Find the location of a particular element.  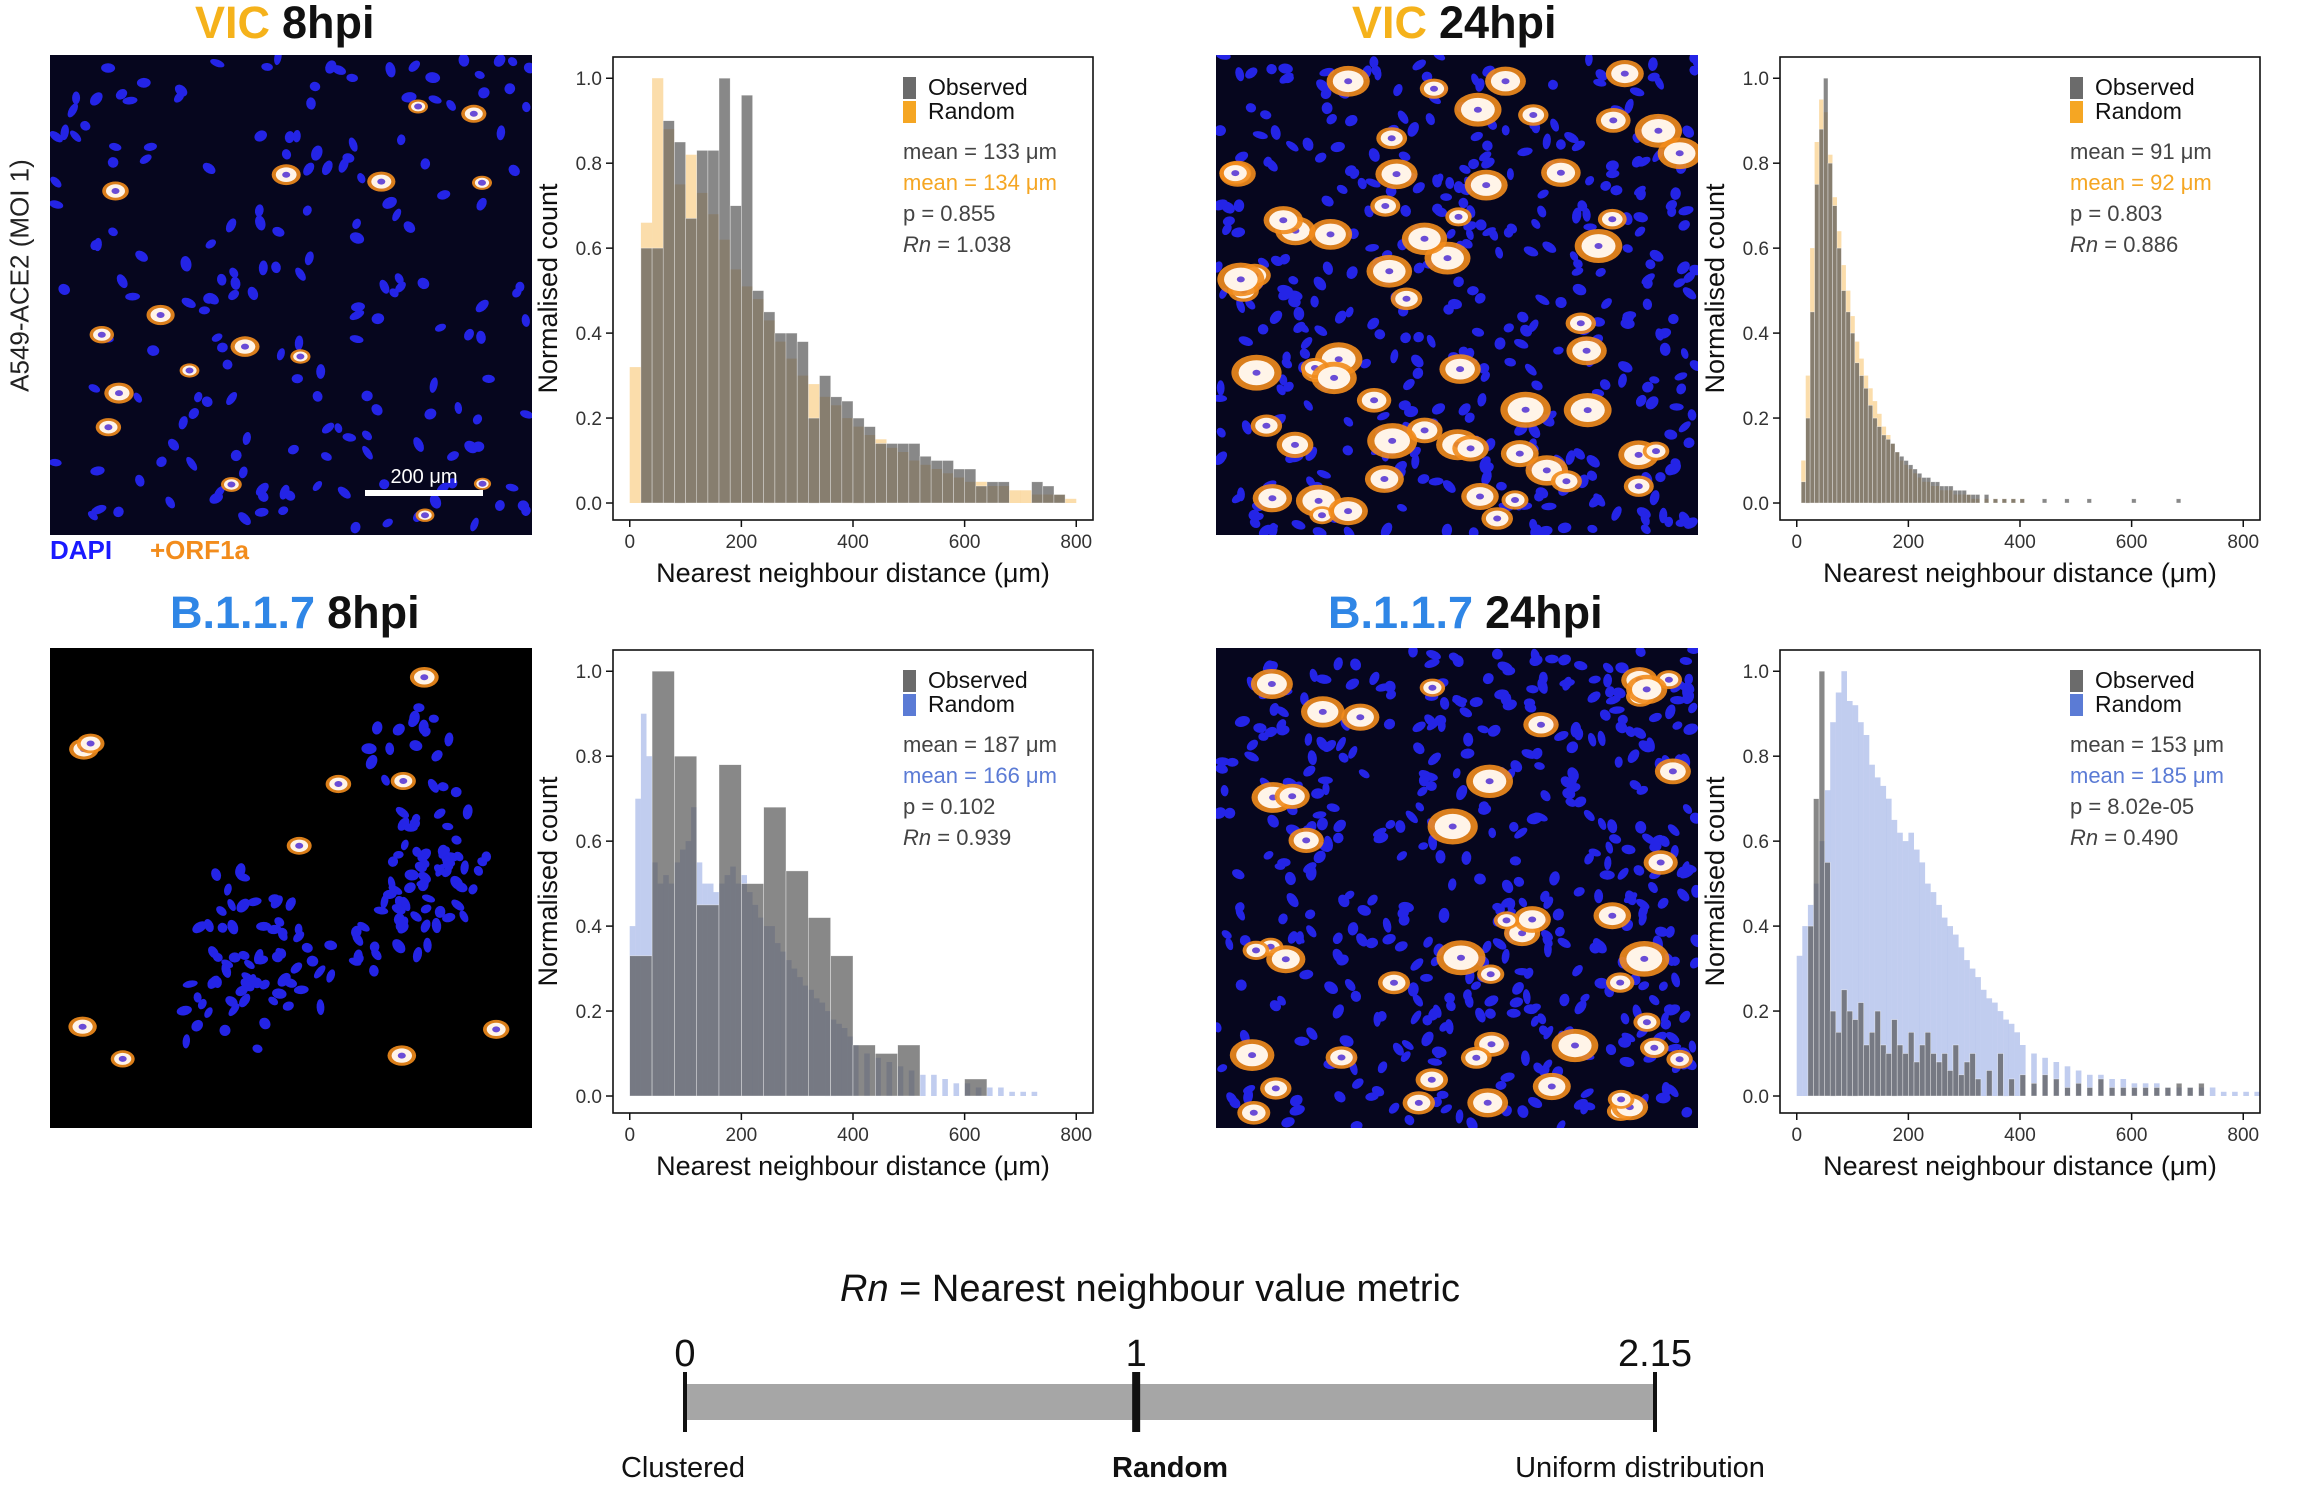

time-label: 24hpi is located at coordinates (1498, 24).